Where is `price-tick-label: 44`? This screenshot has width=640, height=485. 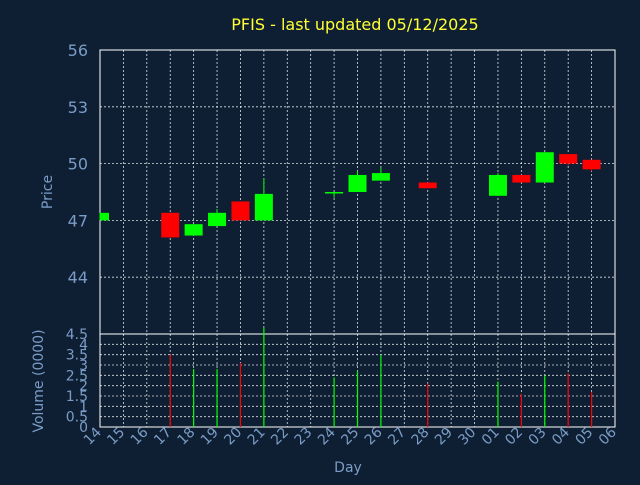
price-tick-label: 44 is located at coordinates (78, 277).